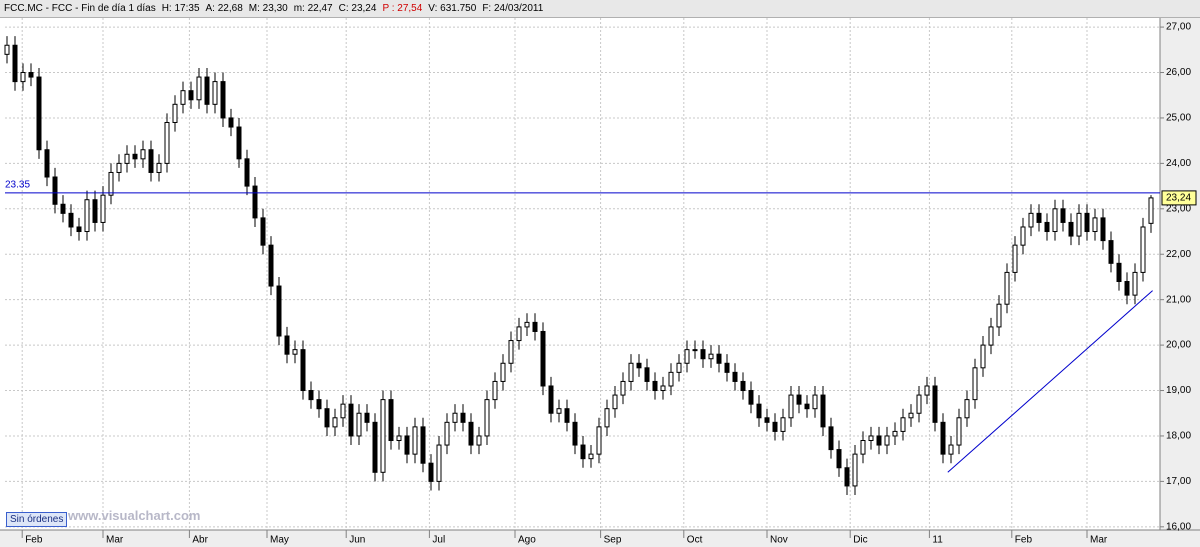  What do you see at coordinates (513, 8) in the screenshot?
I see `header-field: F: 24/03/2011` at bounding box center [513, 8].